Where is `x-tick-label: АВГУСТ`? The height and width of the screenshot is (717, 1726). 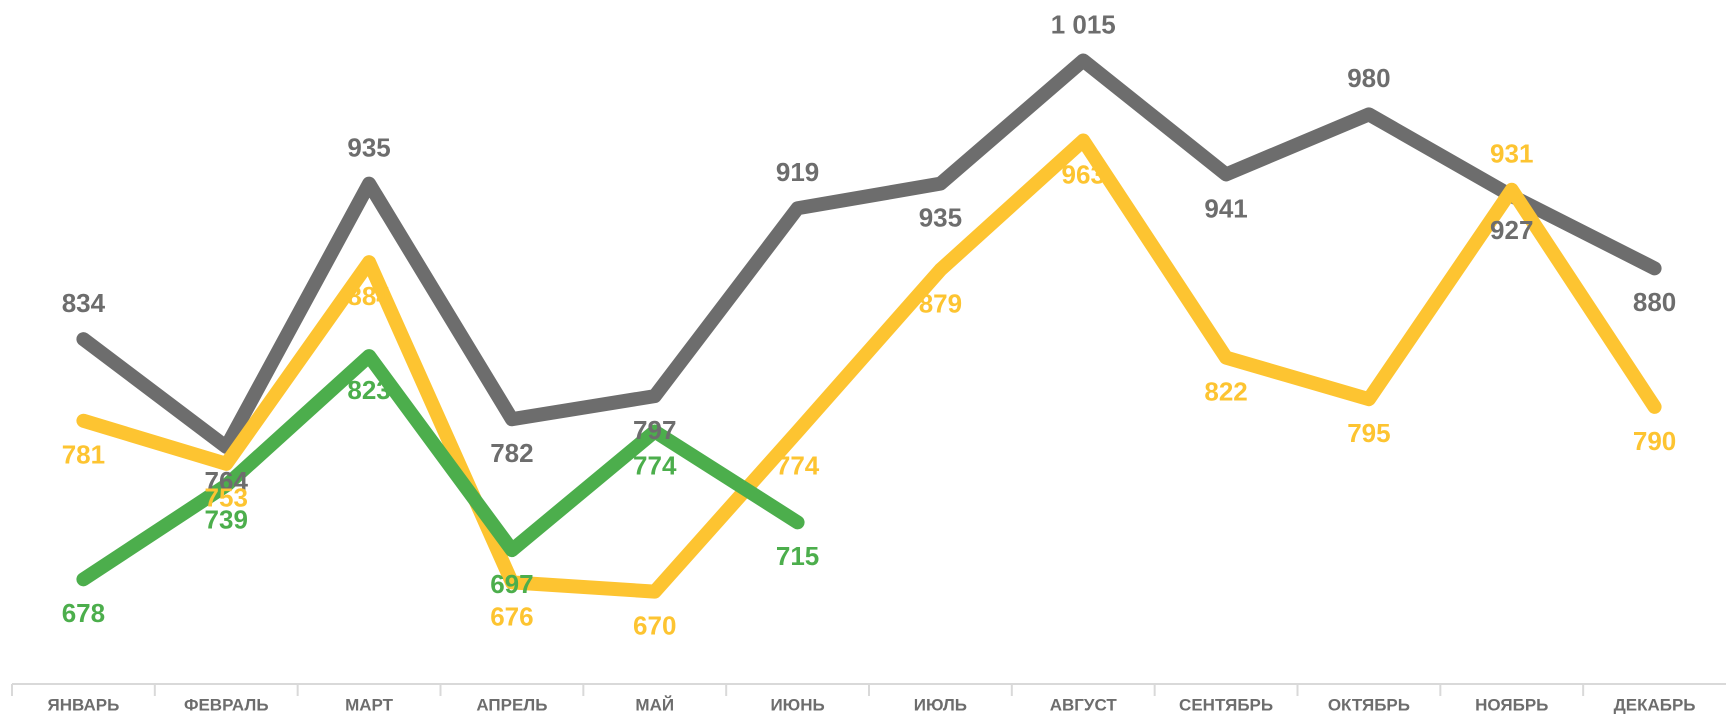
x-tick-label: АВГУСТ is located at coordinates (1084, 704).